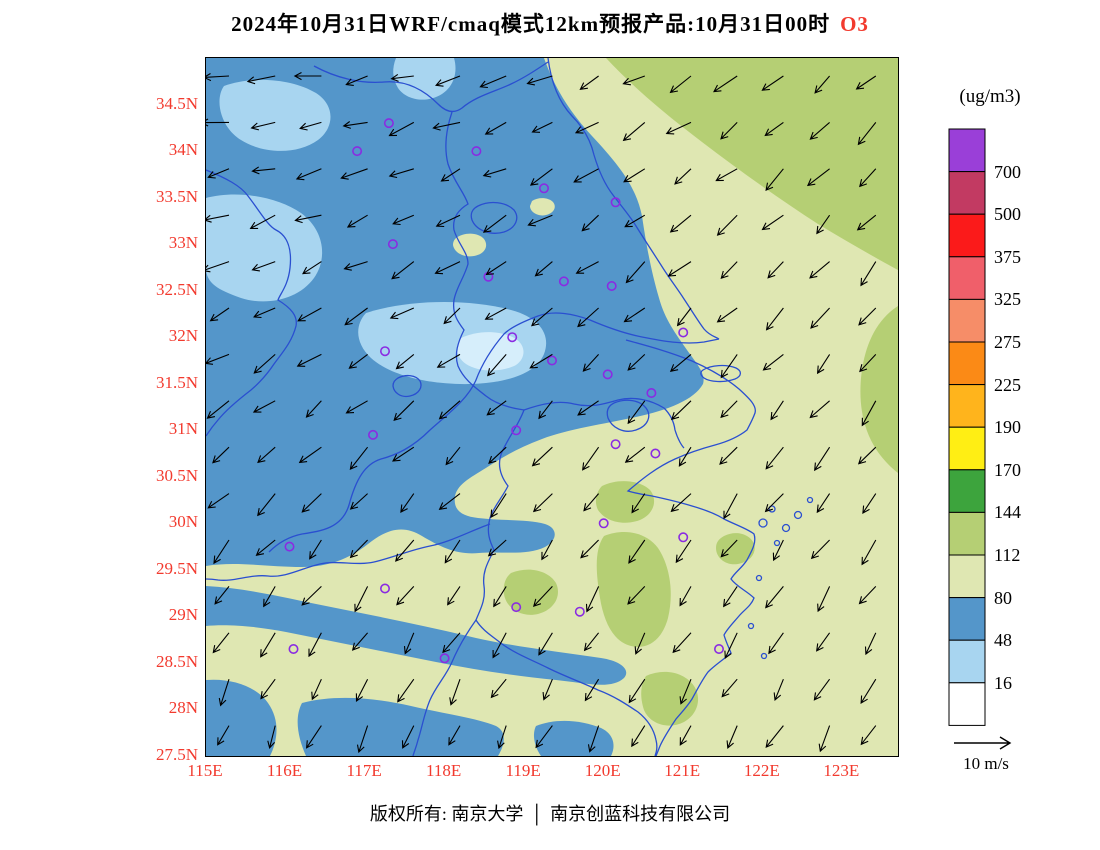 This screenshot has height=850, width=1100. I want to click on lat-tick-label: 34.5N, so click(176, 103).